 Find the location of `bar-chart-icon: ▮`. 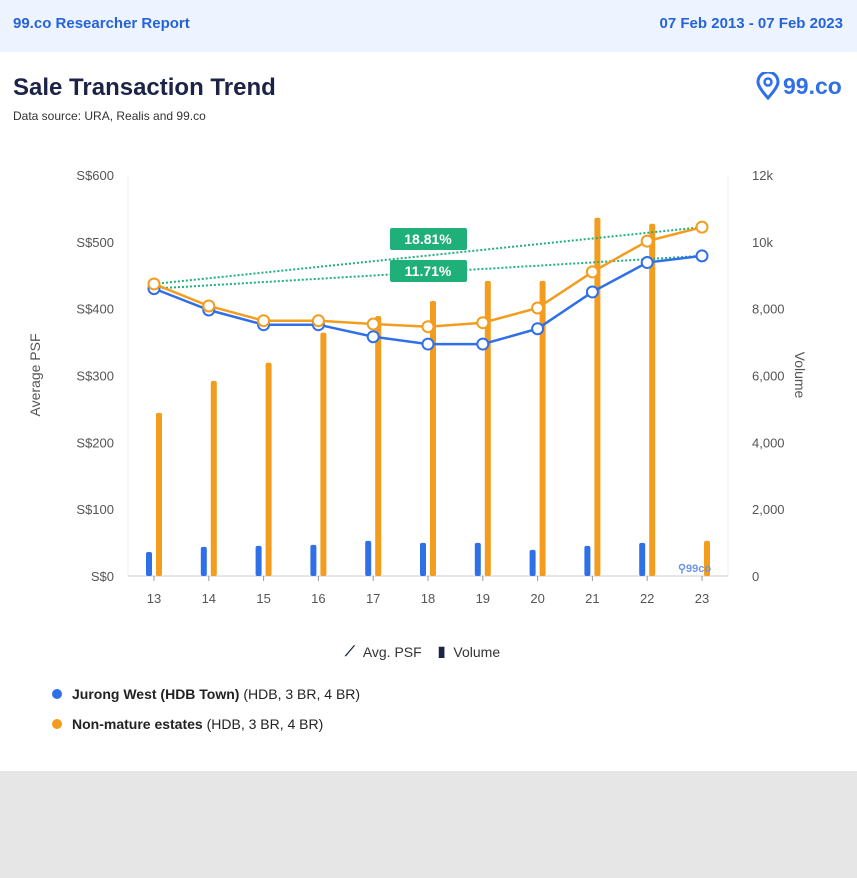

bar-chart-icon: ▮ is located at coordinates (441, 651).